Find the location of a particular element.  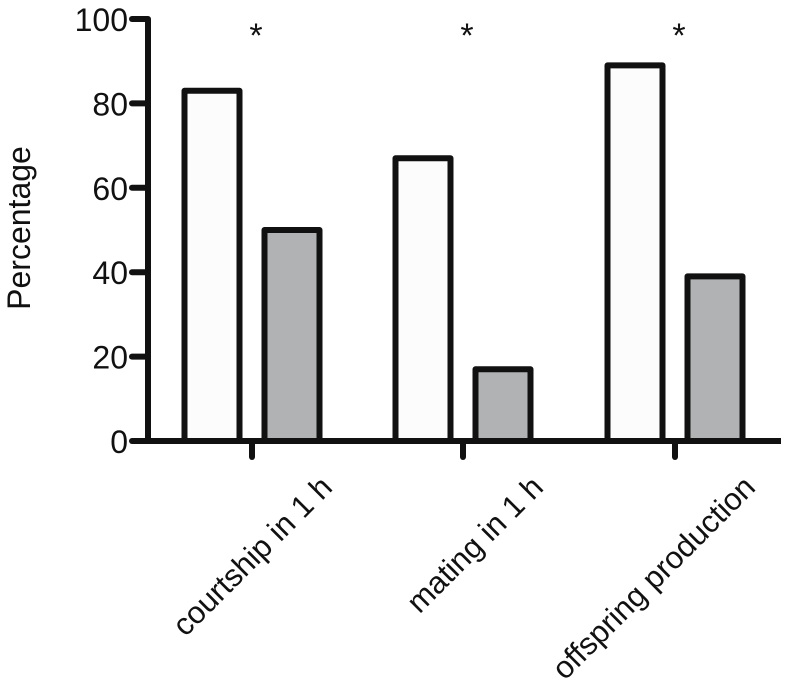

y-tick-label: 40 is located at coordinates (110, 273).